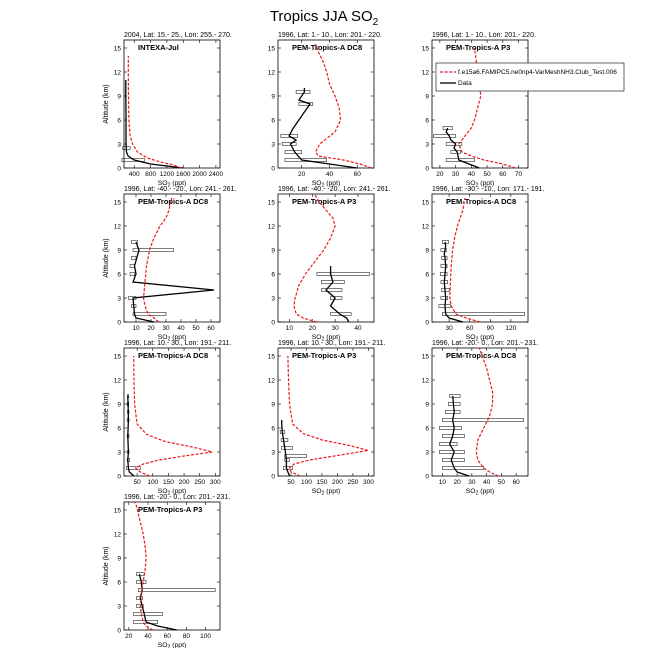 This screenshot has width=648, height=648. What do you see at coordinates (183, 174) in the screenshot?
I see `x-tick-label: 1600` at bounding box center [183, 174].